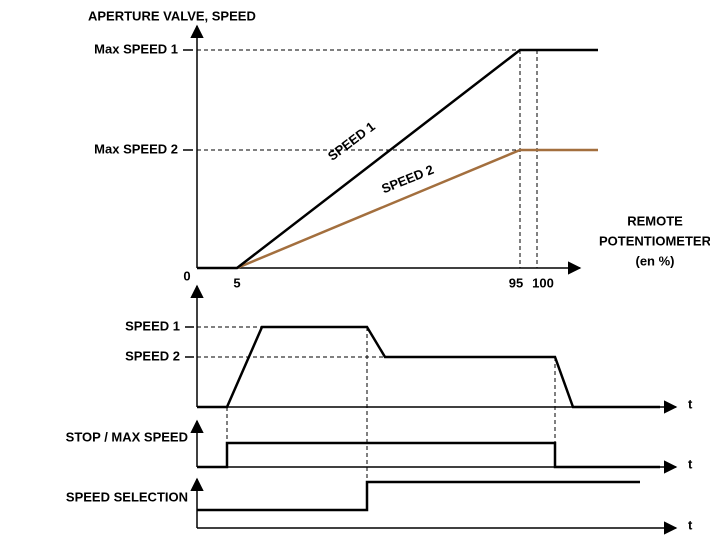  I want to click on x-axis-label: (en %), so click(655, 260).